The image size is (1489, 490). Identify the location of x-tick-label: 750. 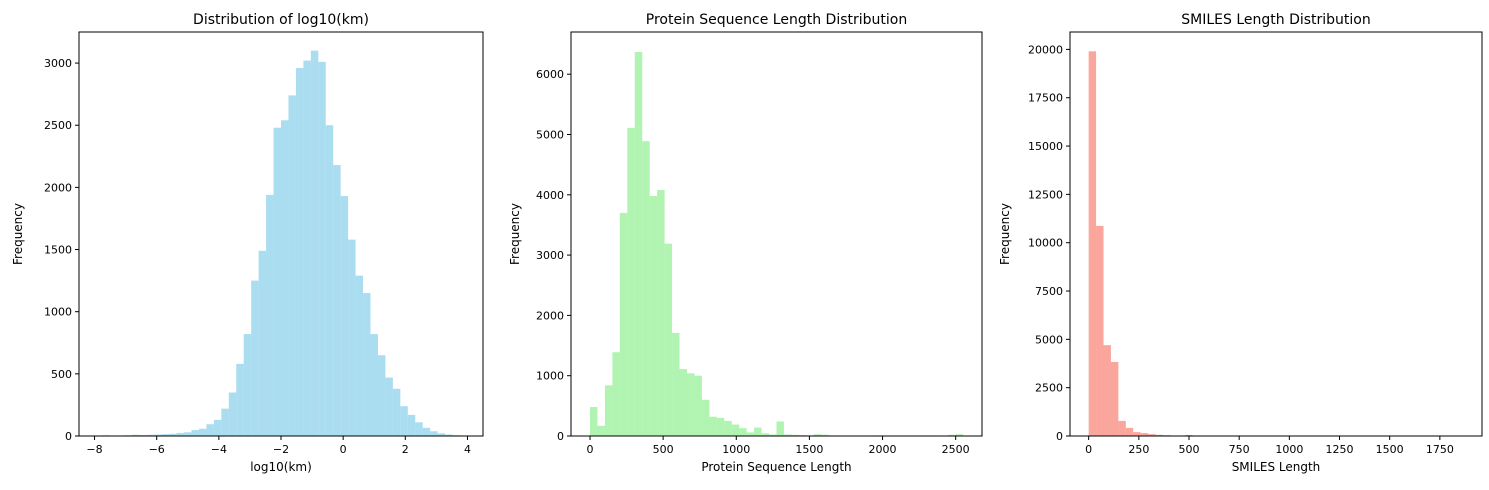
(1239, 449).